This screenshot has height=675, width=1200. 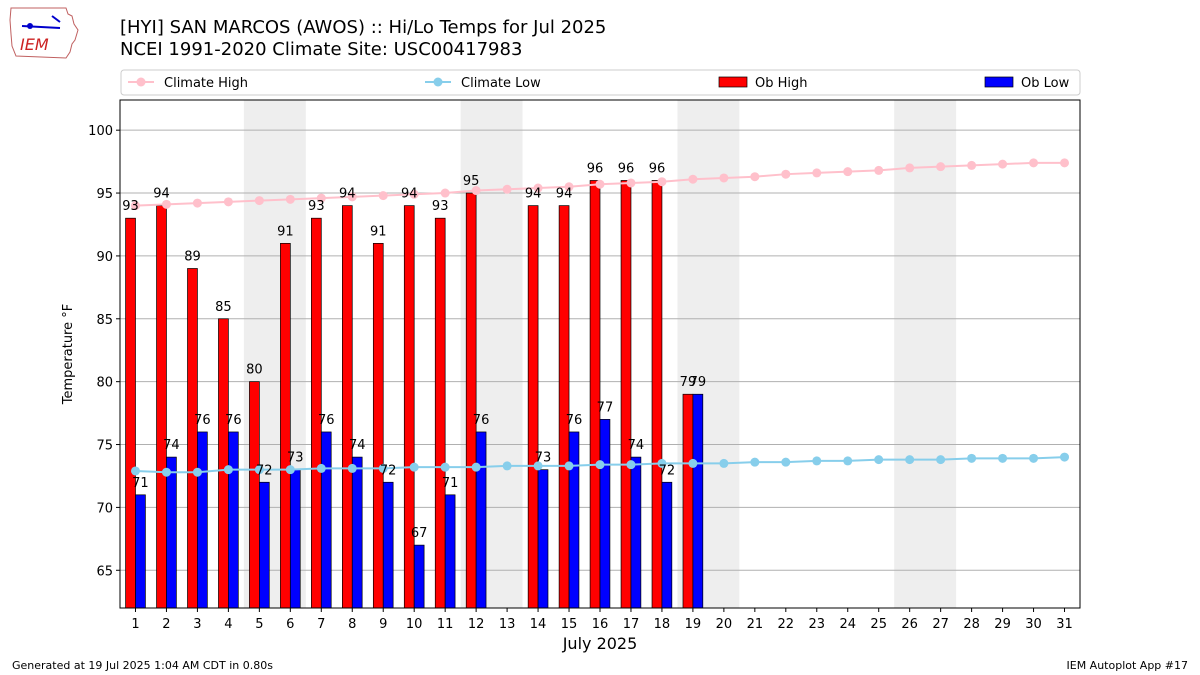 I want to click on x-tick-label: 13, so click(x=507, y=624).